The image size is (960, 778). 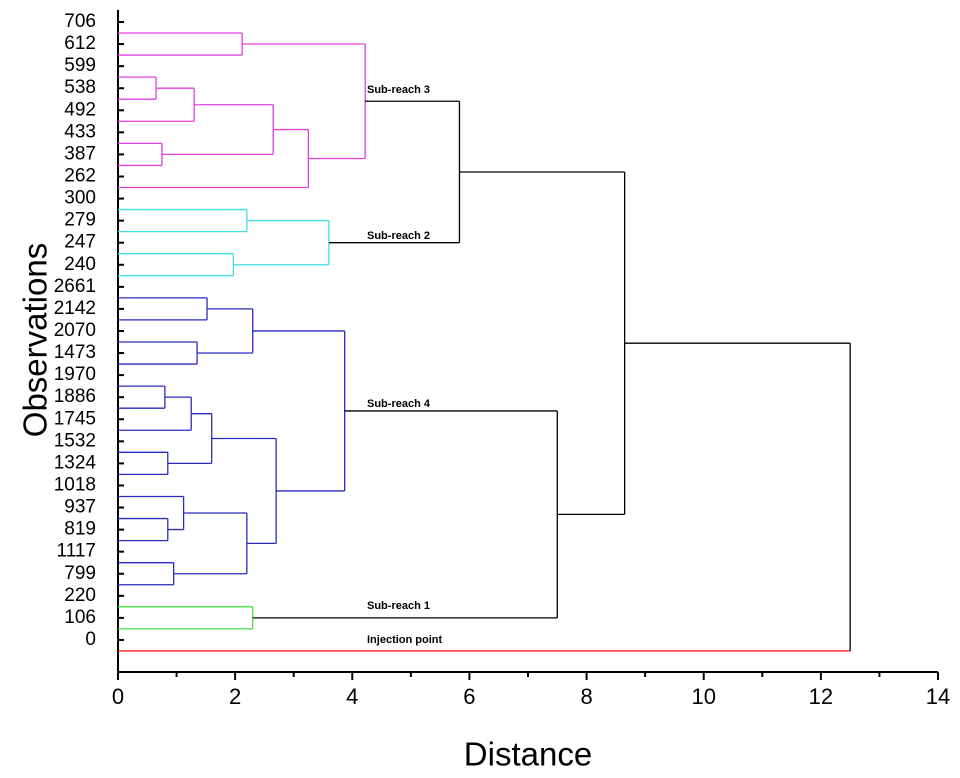 I want to click on y-tick-label: 2661, so click(x=75, y=286).